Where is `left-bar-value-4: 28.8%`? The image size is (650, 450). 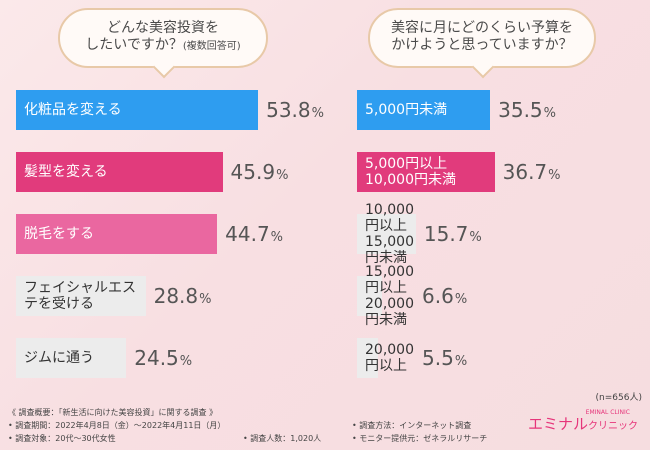
left-bar-value-4: 28.8% is located at coordinates (182, 296).